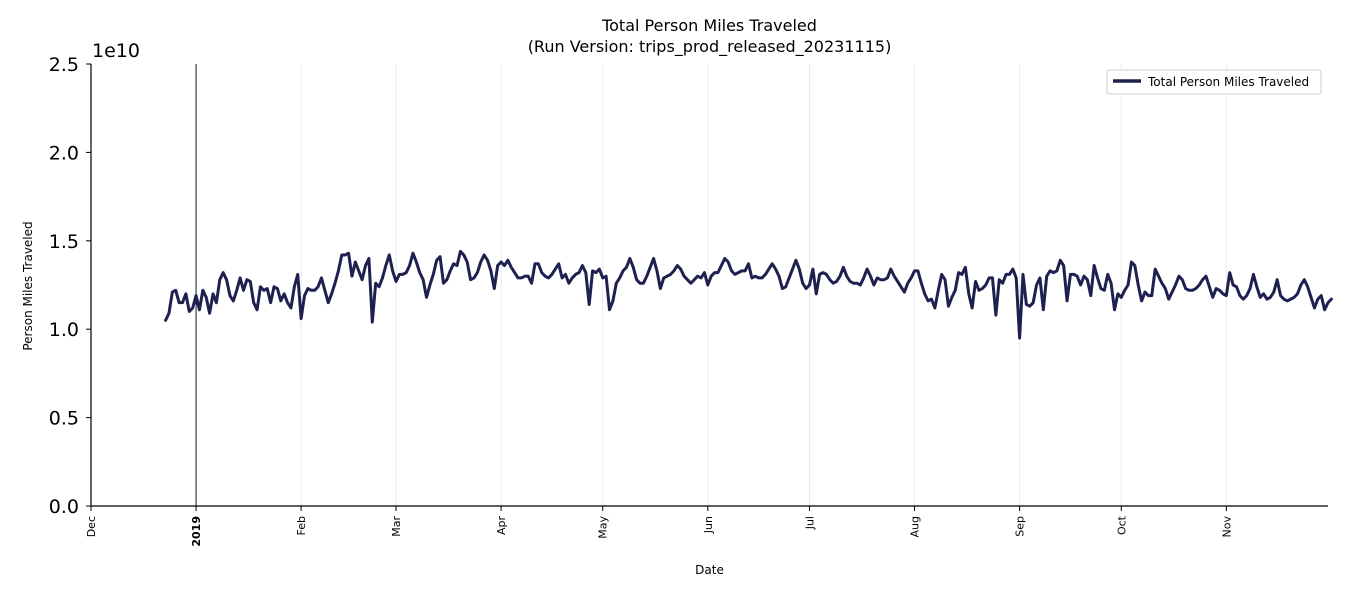 The width and height of the screenshot is (1350, 600). What do you see at coordinates (709, 25) in the screenshot?
I see `chart-title: Total Person Miles Traveled` at bounding box center [709, 25].